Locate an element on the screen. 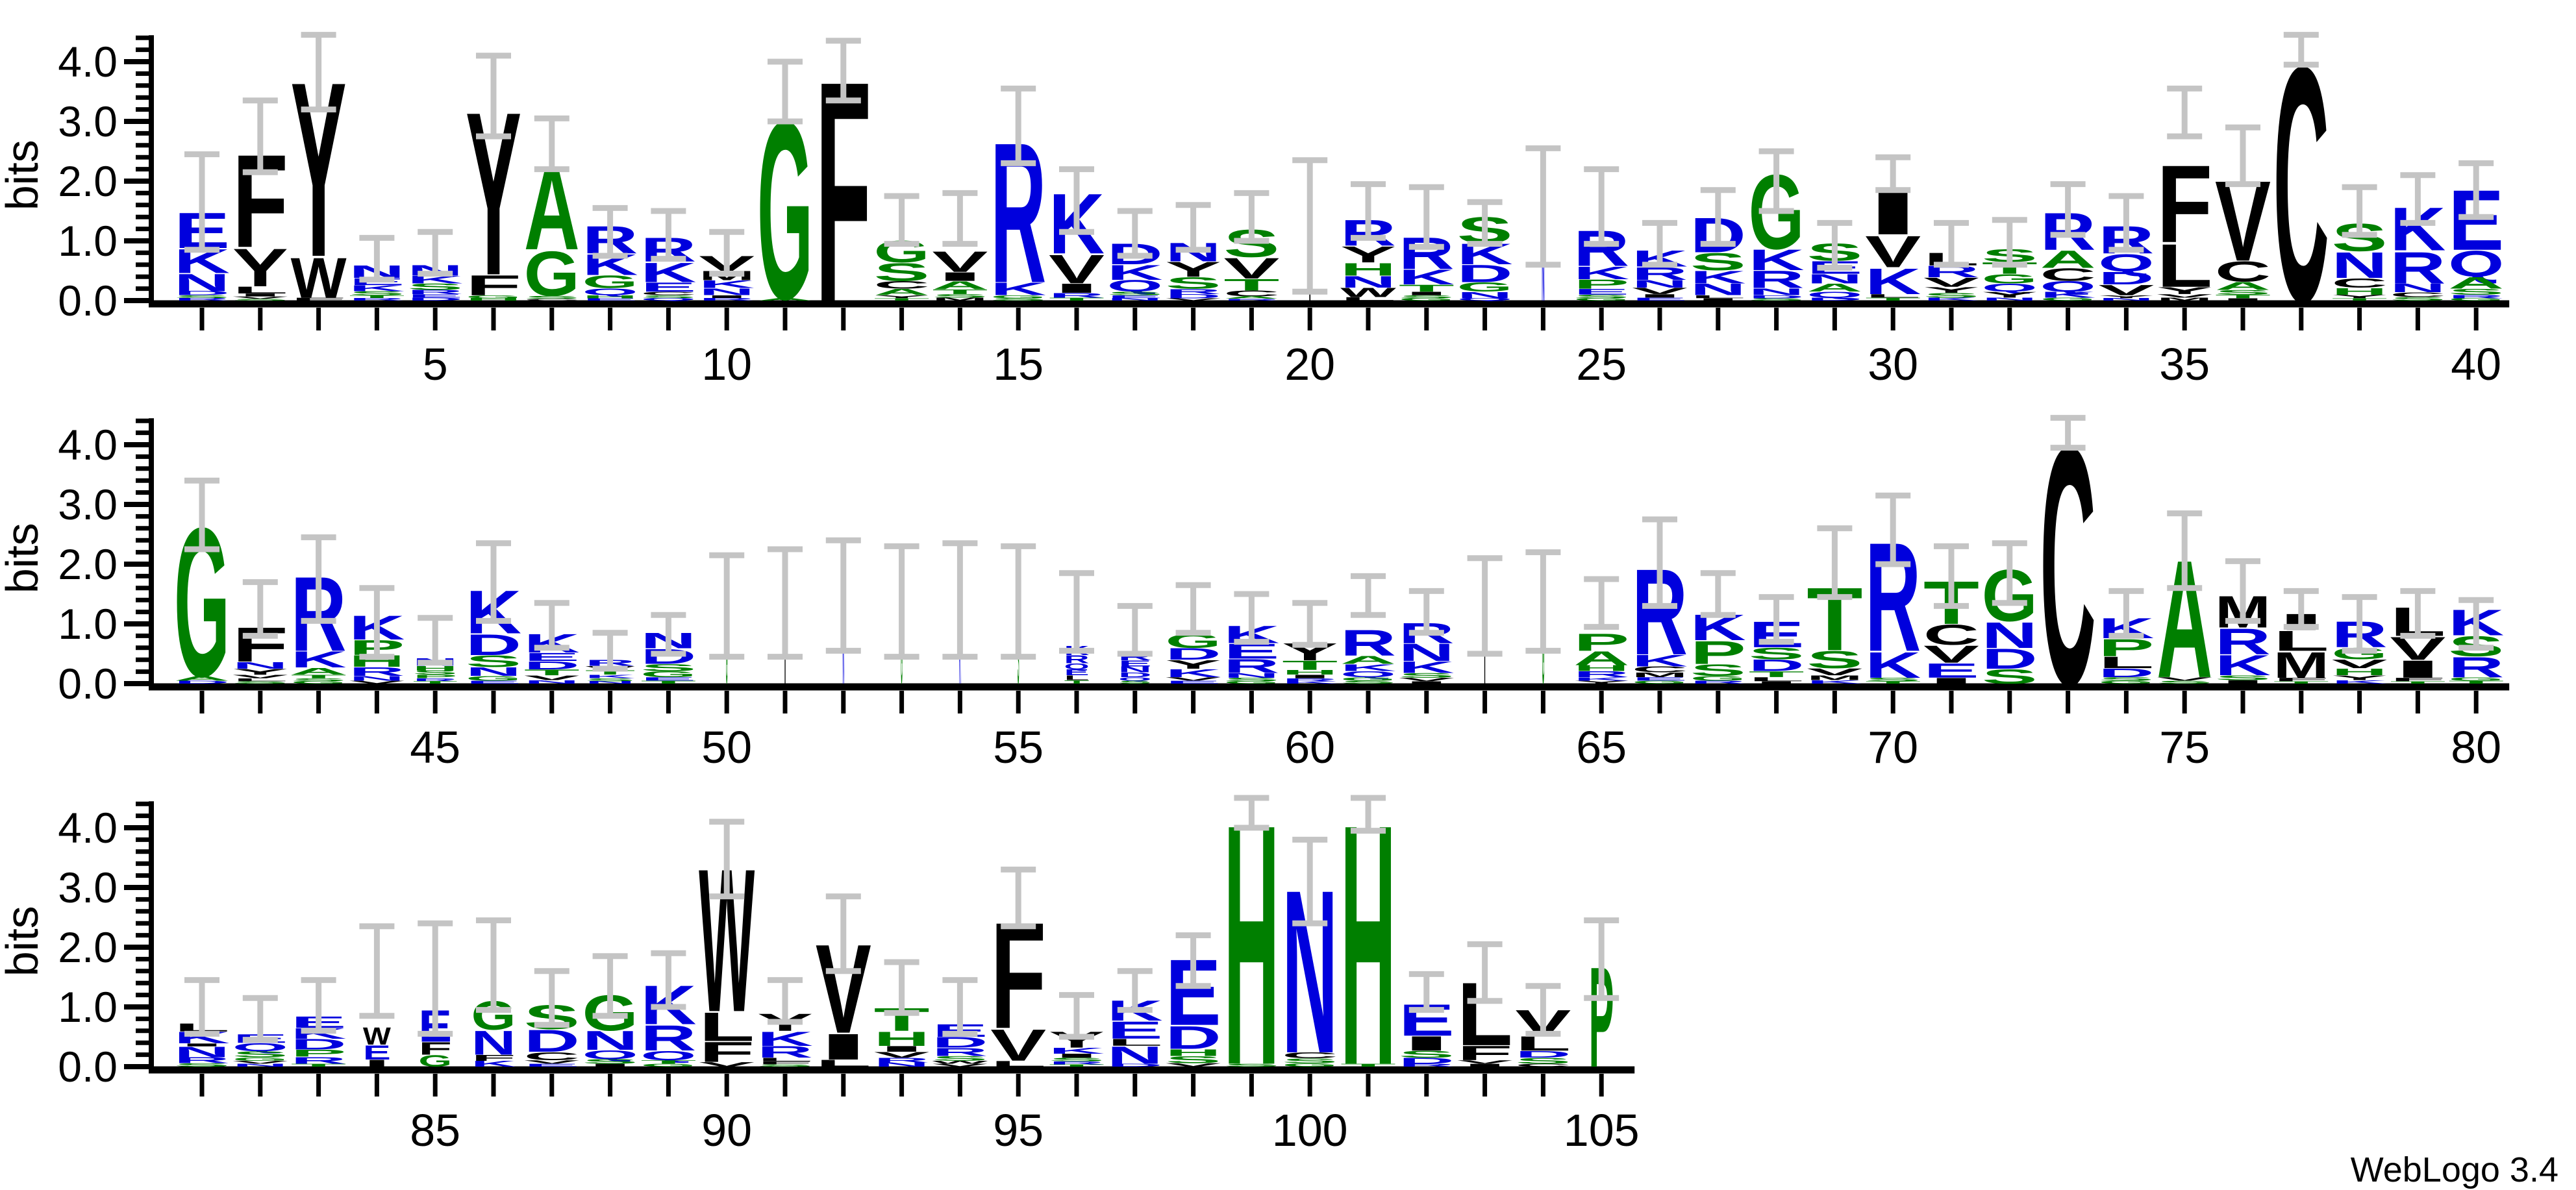 This screenshot has width=2576, height=1190. y-tick-label: 2.0 is located at coordinates (88, 181).